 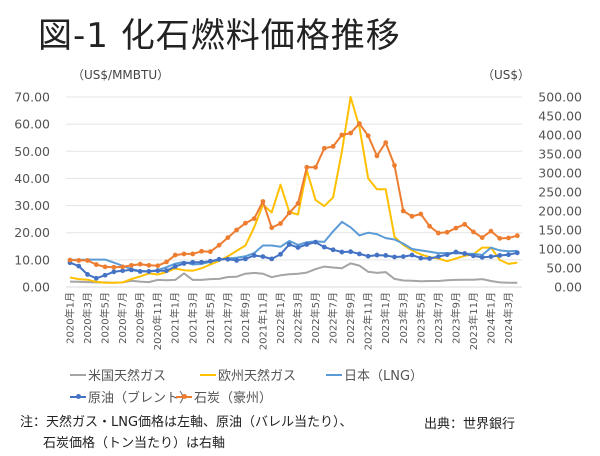 What do you see at coordinates (384, 376) in the screenshot?
I see `legend-label: 日本（LNG）` at bounding box center [384, 376].